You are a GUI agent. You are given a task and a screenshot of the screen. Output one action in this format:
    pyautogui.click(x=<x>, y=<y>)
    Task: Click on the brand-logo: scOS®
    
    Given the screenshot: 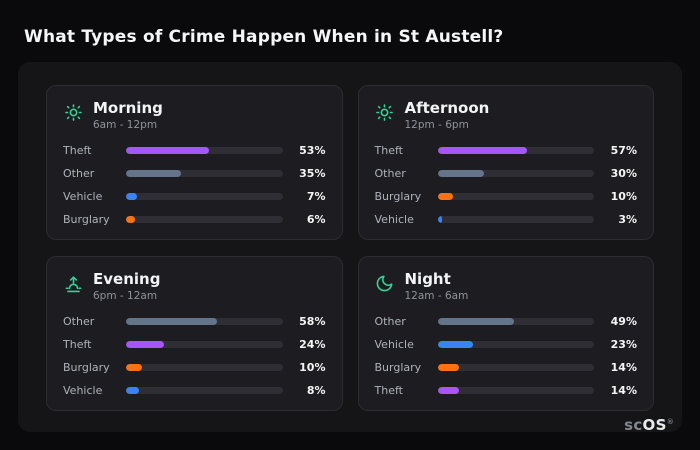 What is the action you would take?
    pyautogui.click(x=649, y=425)
    